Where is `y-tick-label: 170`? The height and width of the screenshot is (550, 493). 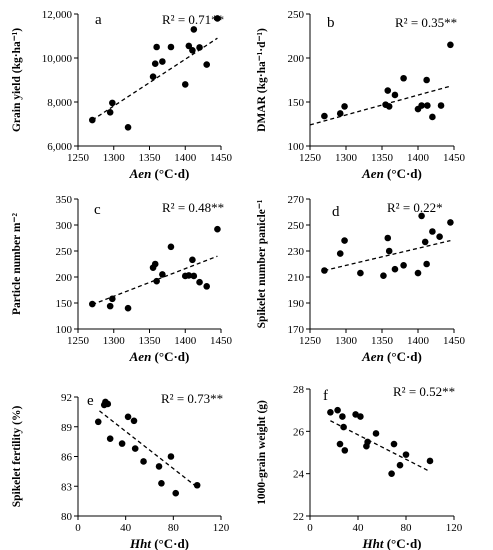 y-tick-label: 170 is located at coordinates (296, 330).